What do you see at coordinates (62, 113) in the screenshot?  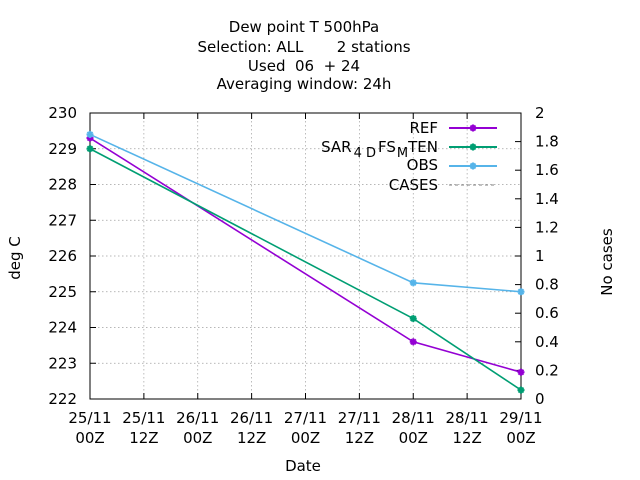 I see `y-tick-label: 230` at bounding box center [62, 113].